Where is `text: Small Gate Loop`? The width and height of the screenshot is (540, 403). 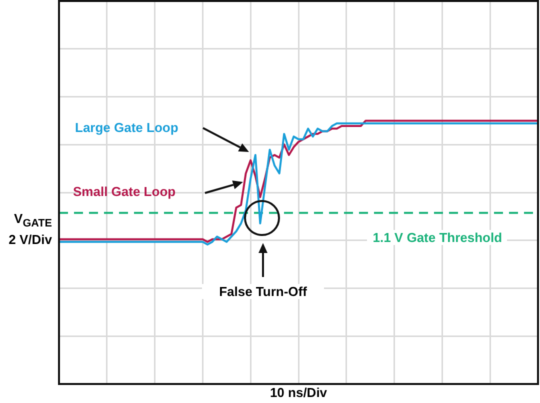 text: Small Gate Loop is located at coordinates (124, 191).